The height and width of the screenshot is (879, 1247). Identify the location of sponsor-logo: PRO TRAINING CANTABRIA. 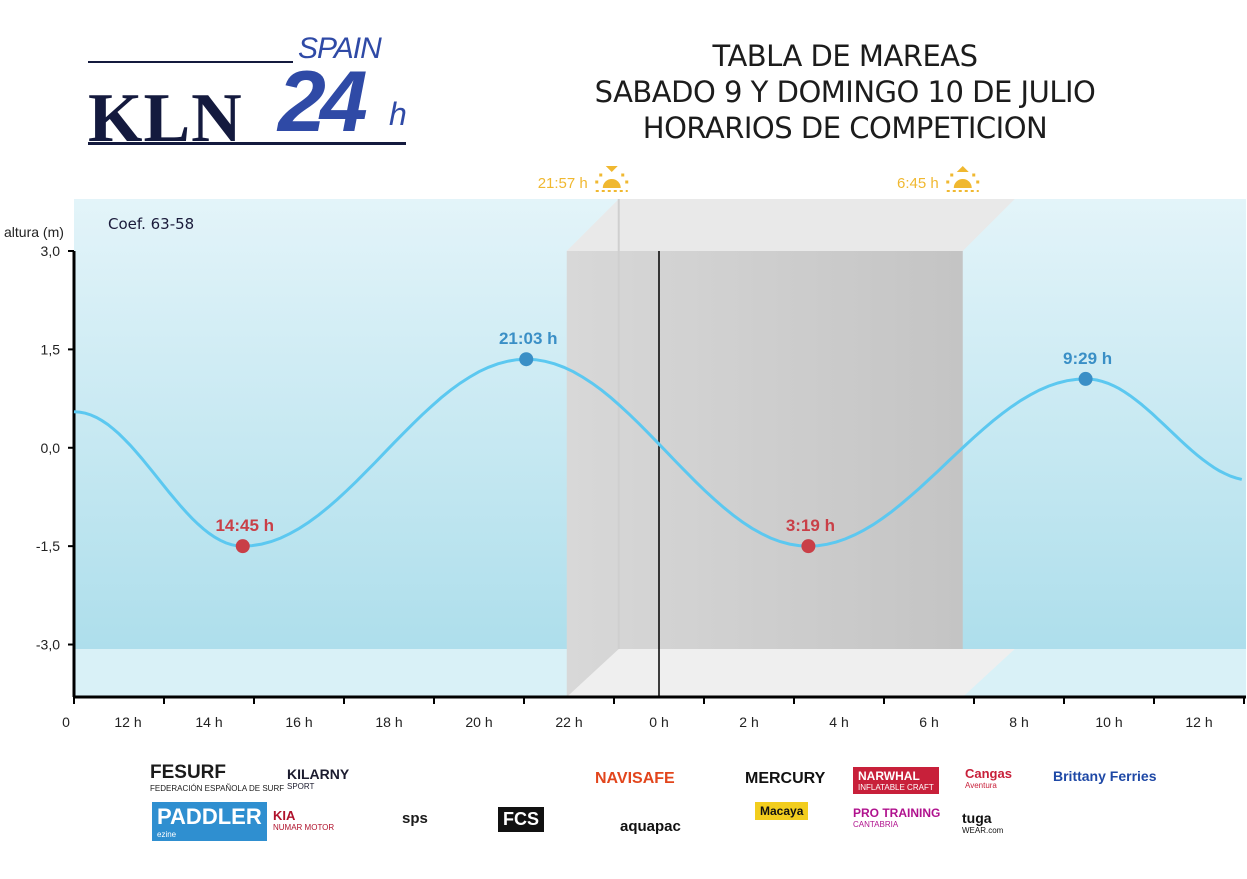
(896, 817).